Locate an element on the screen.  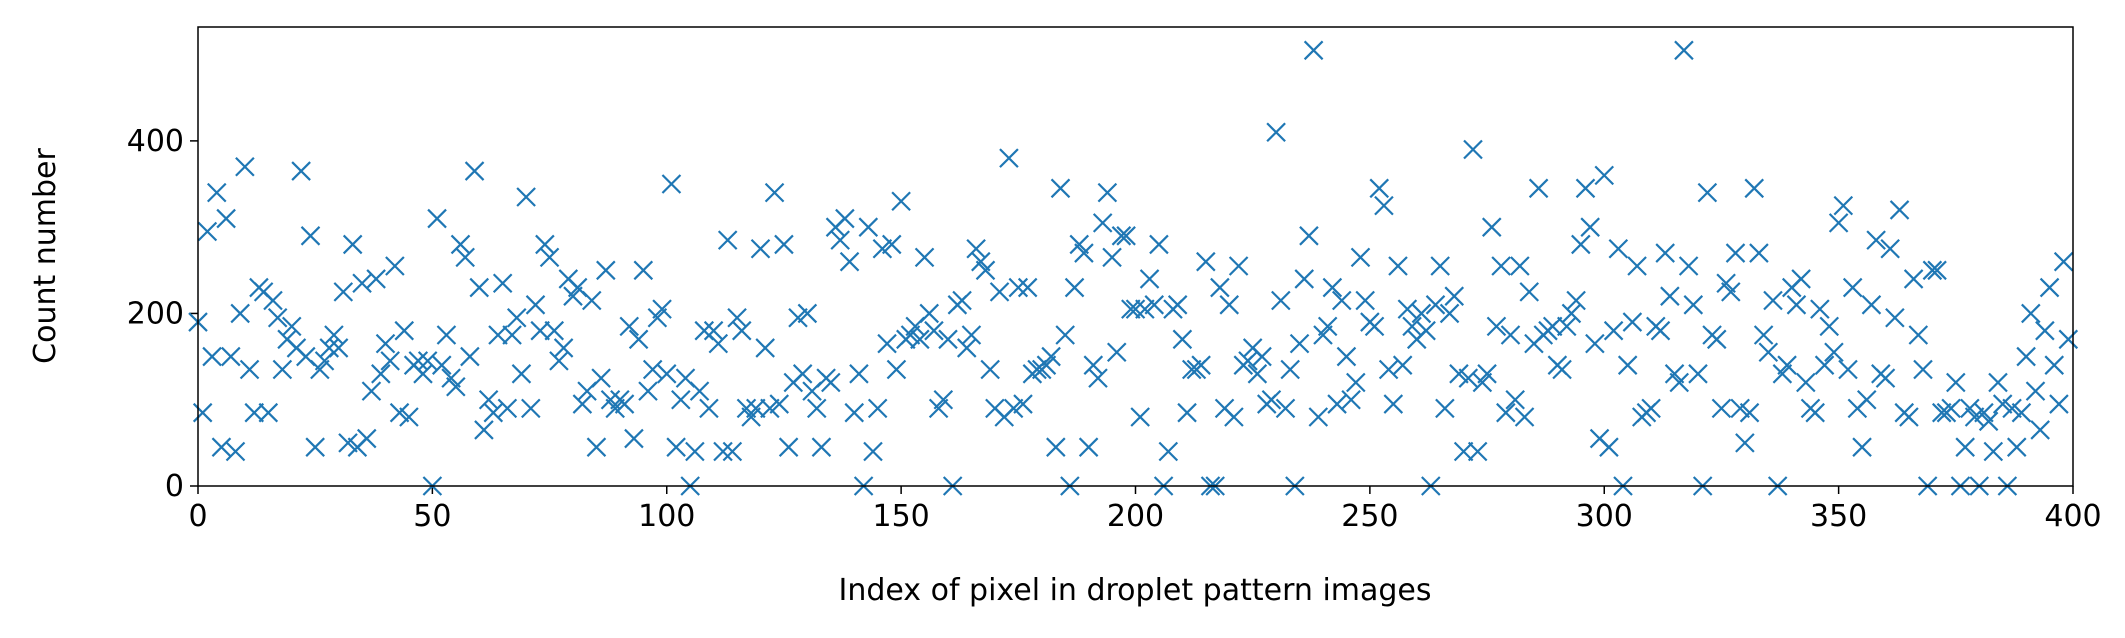
x-tick-label: 350 is located at coordinates (1838, 516).